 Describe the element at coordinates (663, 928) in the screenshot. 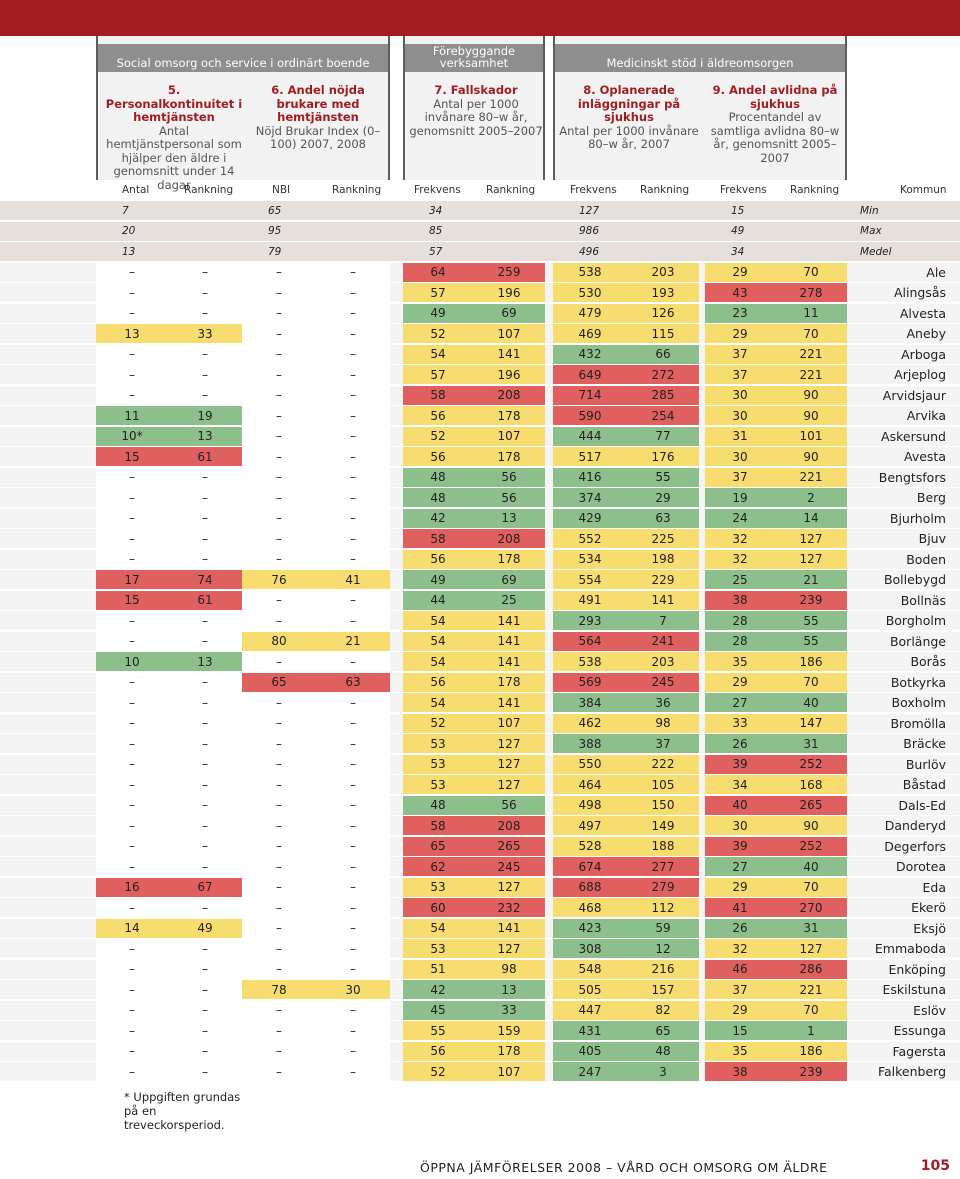

I see `table-cell: 59` at that location.